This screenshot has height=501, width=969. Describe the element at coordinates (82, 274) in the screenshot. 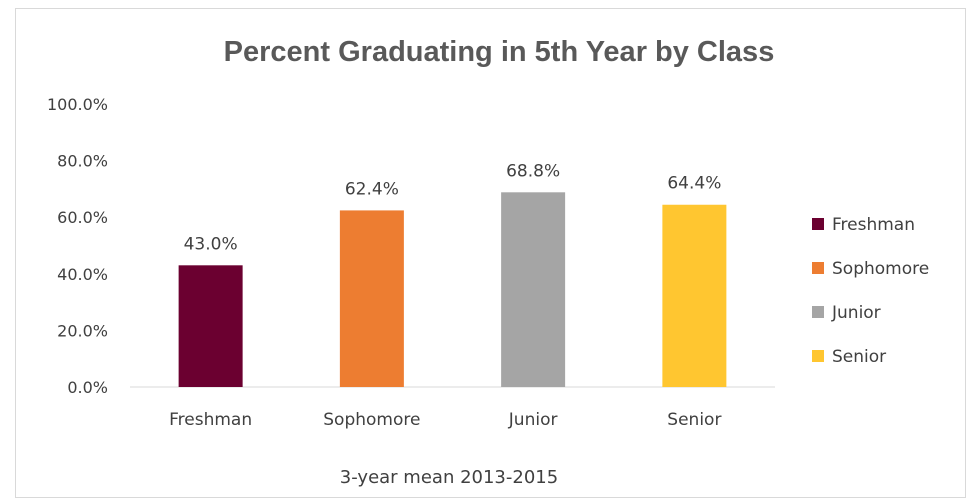

I see `y-tick-label: 40.0%` at that location.